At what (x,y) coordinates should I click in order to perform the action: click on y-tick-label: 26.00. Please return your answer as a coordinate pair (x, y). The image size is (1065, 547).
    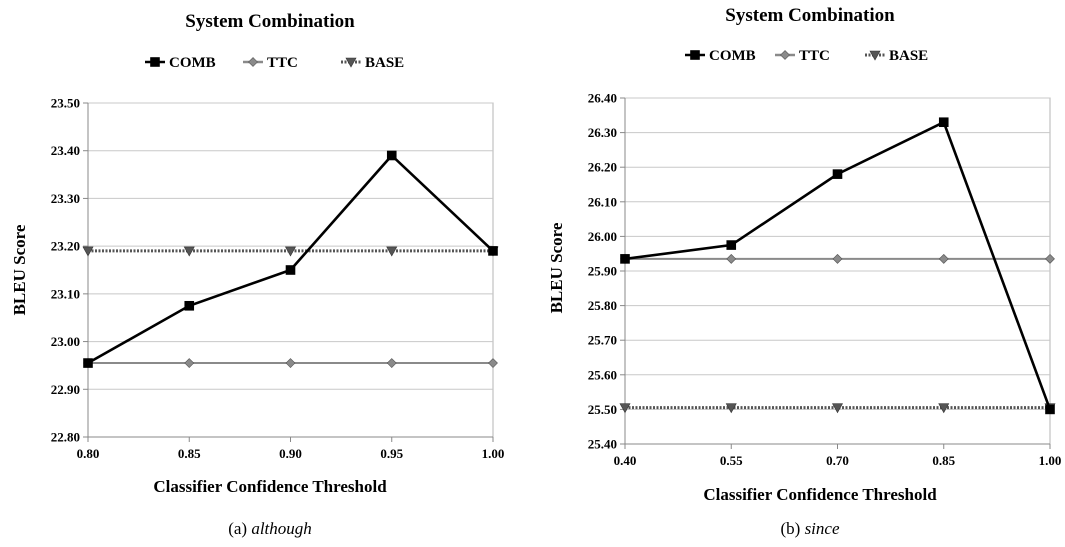
    Looking at the image, I should click on (602, 236).